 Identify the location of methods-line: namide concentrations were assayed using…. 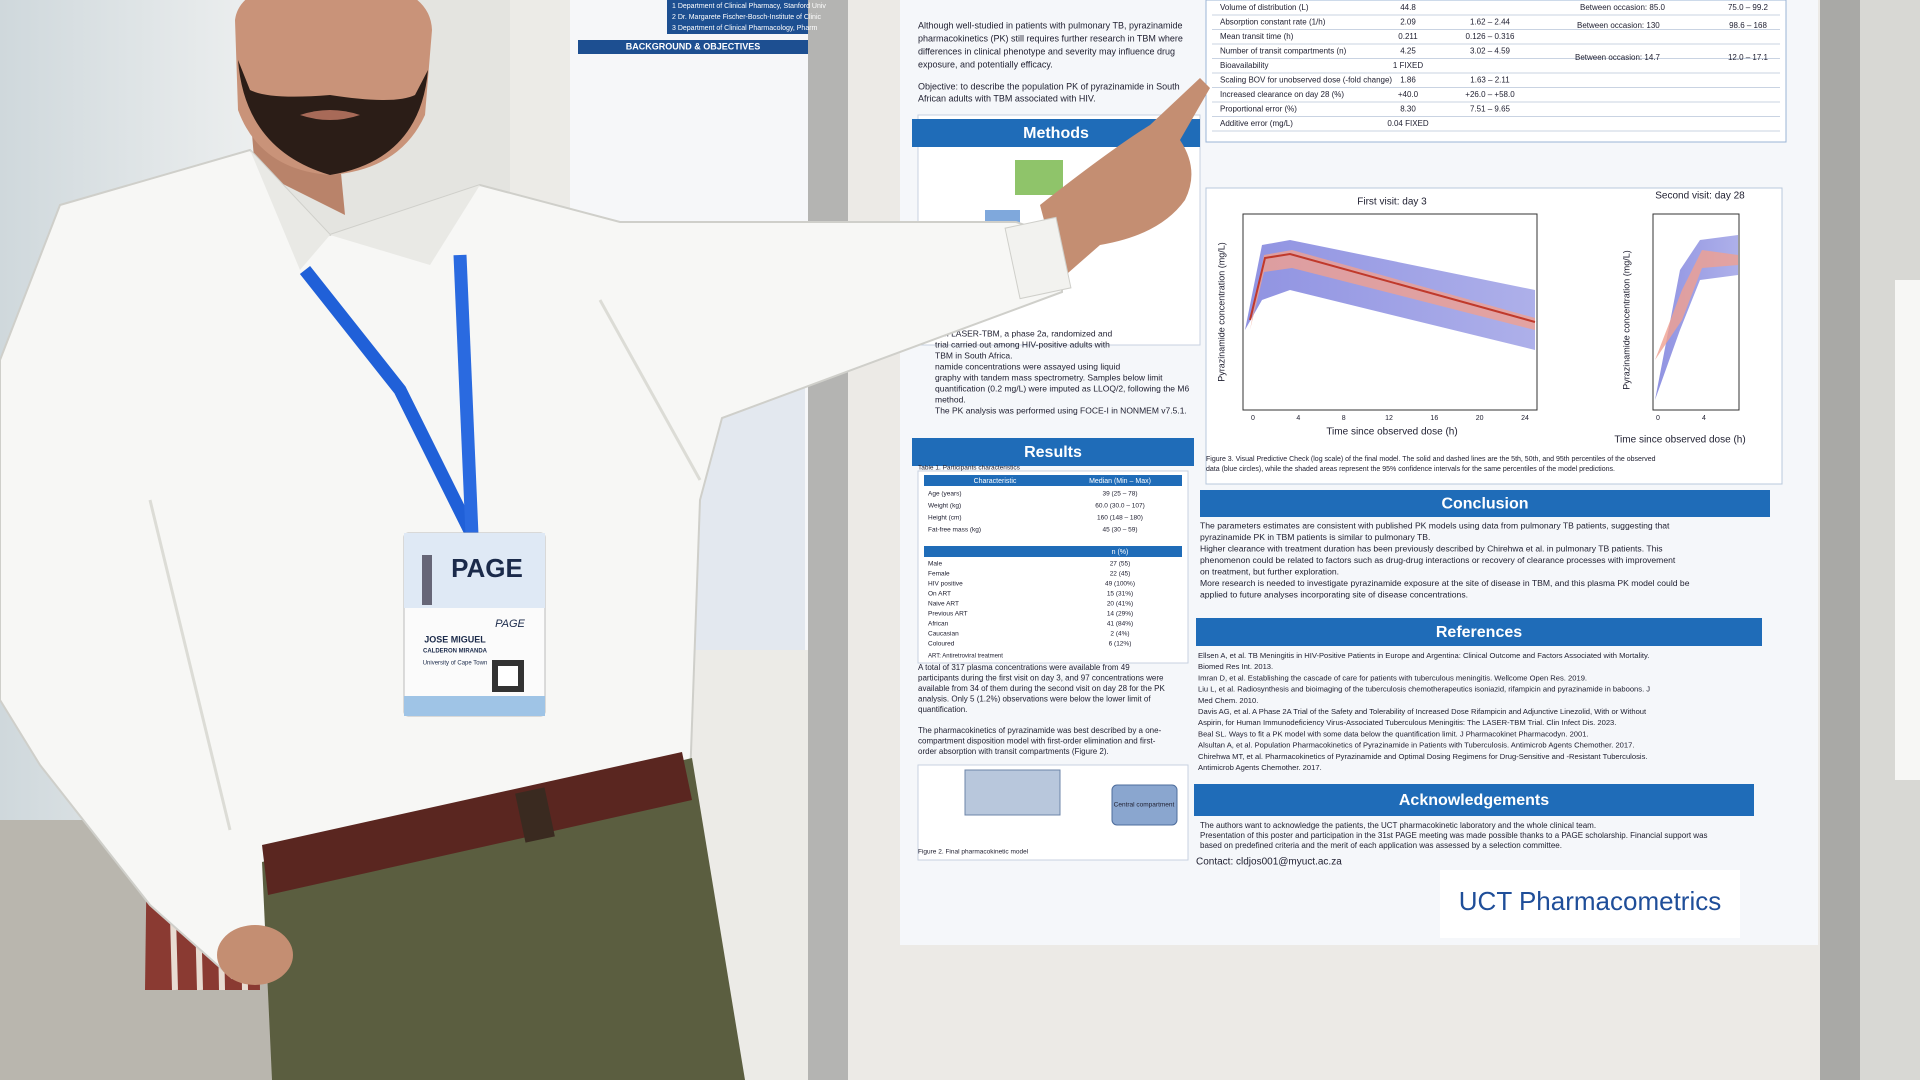
(1027, 366).